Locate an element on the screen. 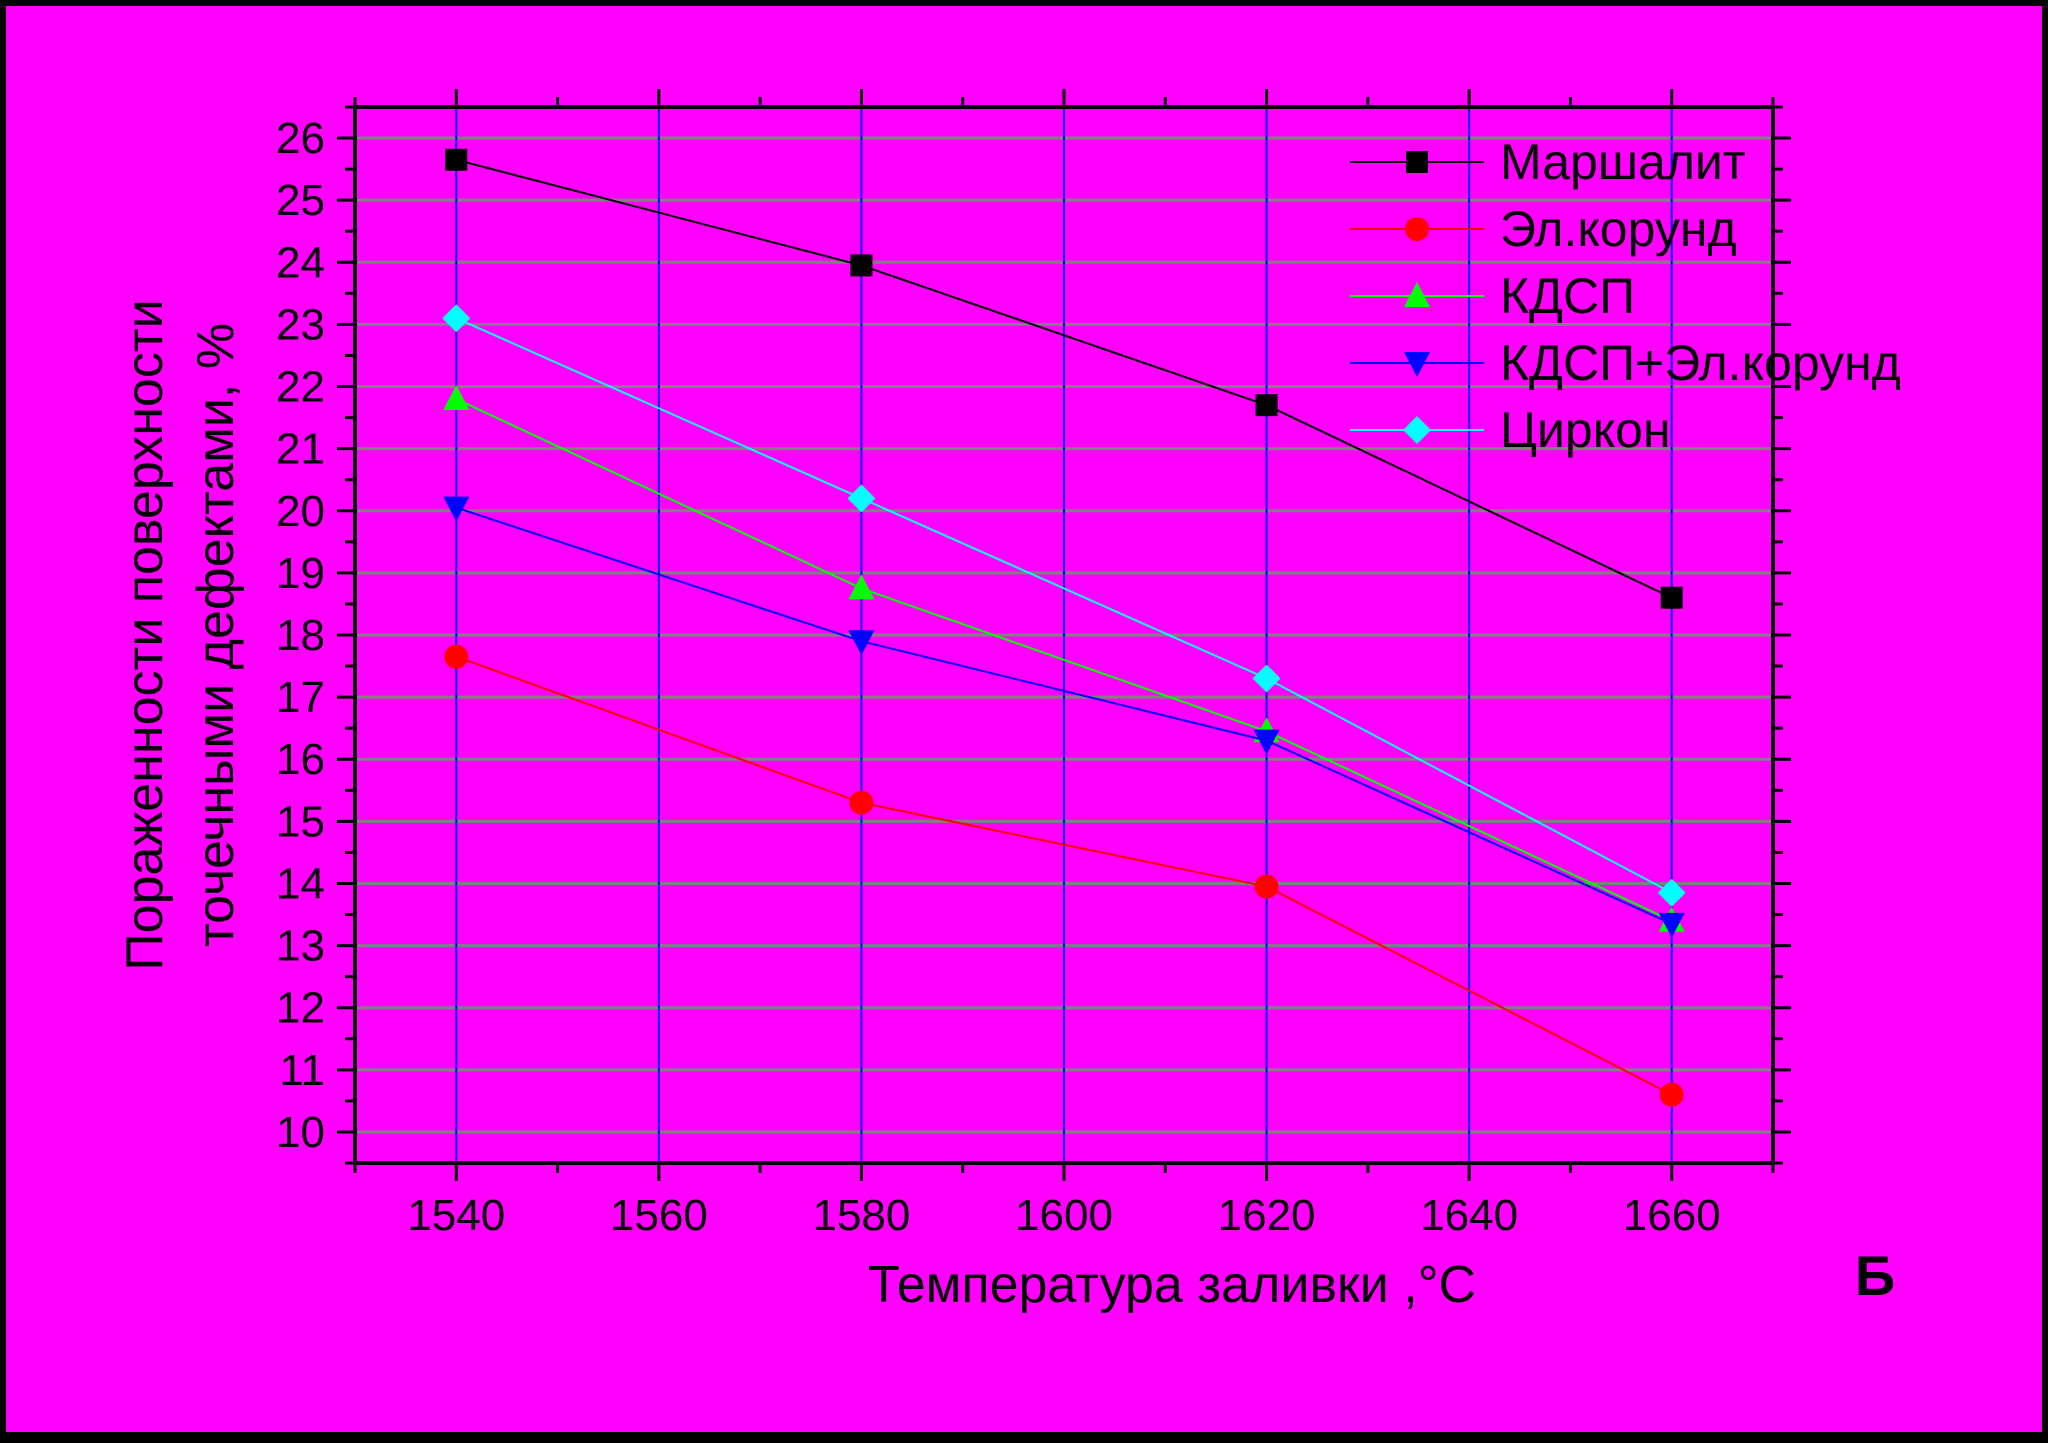 This screenshot has width=2048, height=1443. legend-item-5: Циркон is located at coordinates (1510, 430).